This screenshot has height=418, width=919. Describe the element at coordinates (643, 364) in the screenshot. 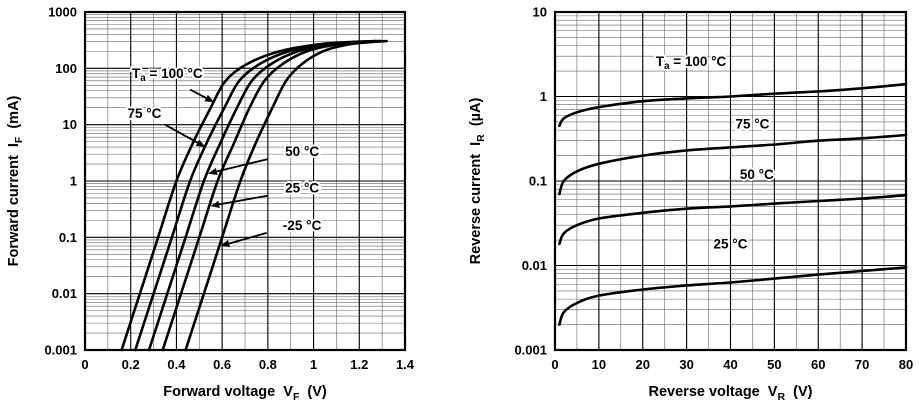

I see `svg-text: 20` at that location.